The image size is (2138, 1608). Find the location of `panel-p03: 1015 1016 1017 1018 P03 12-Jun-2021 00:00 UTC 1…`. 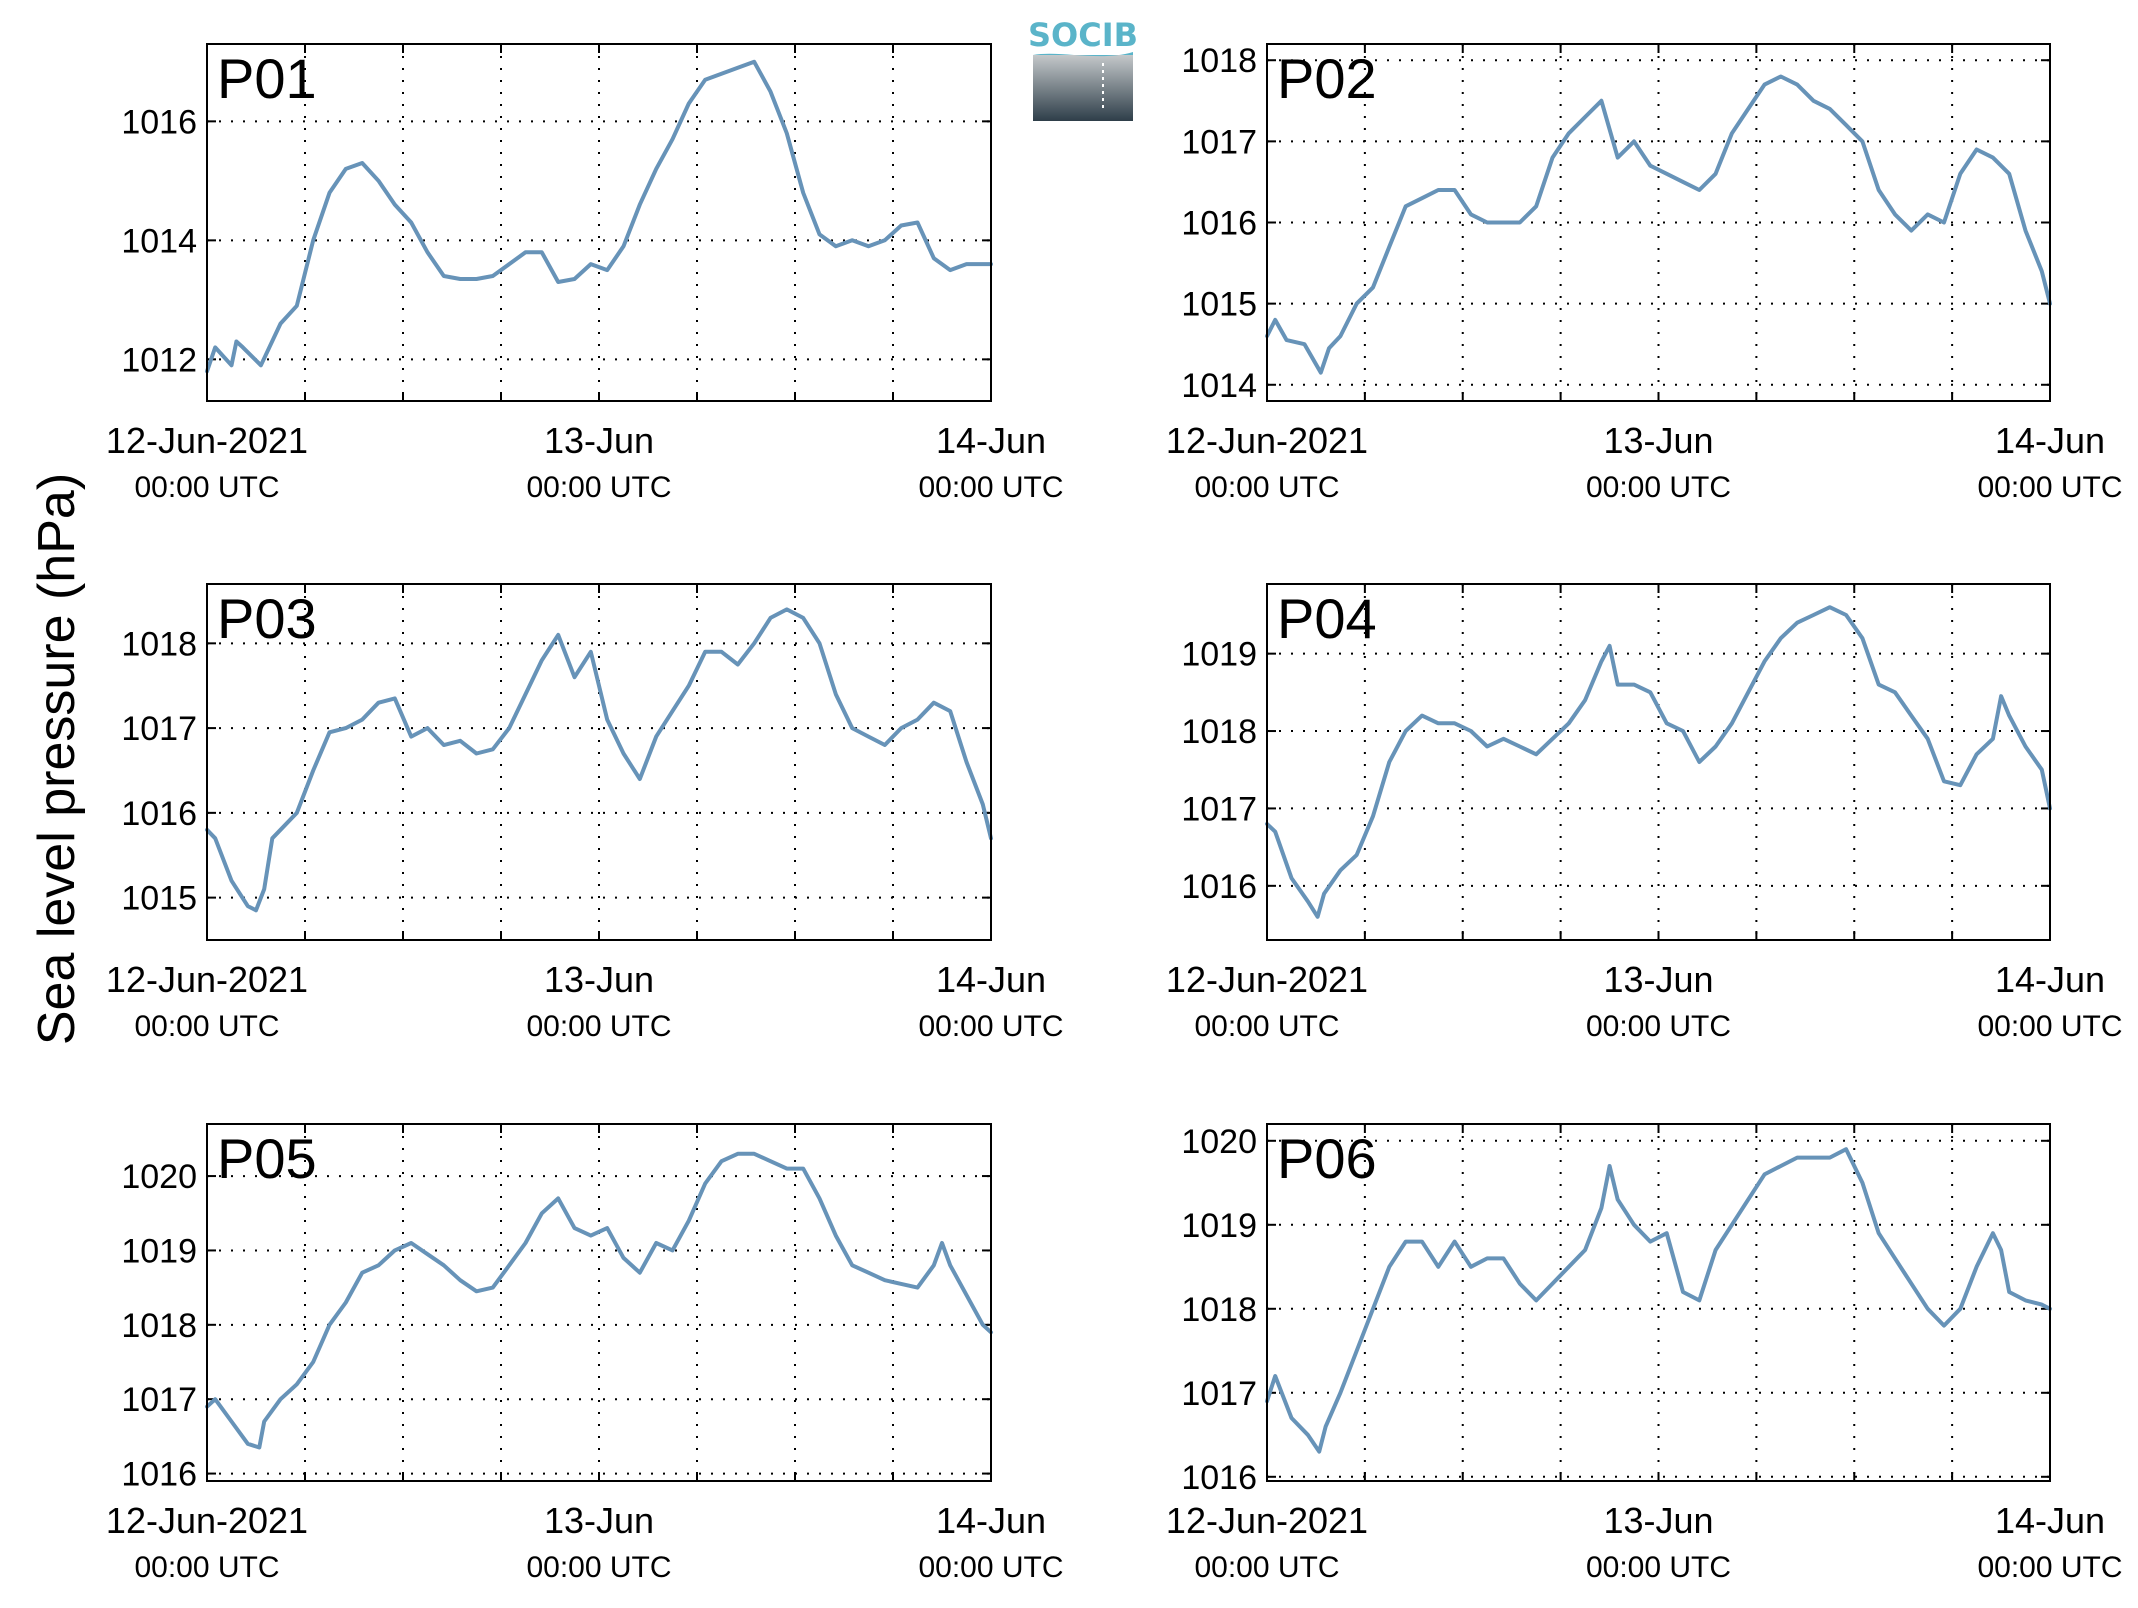

panel-p03: 1015 1016 1017 1018 P03 12-Jun-2021 00:00 UTC 1… is located at coordinates (585, 813).